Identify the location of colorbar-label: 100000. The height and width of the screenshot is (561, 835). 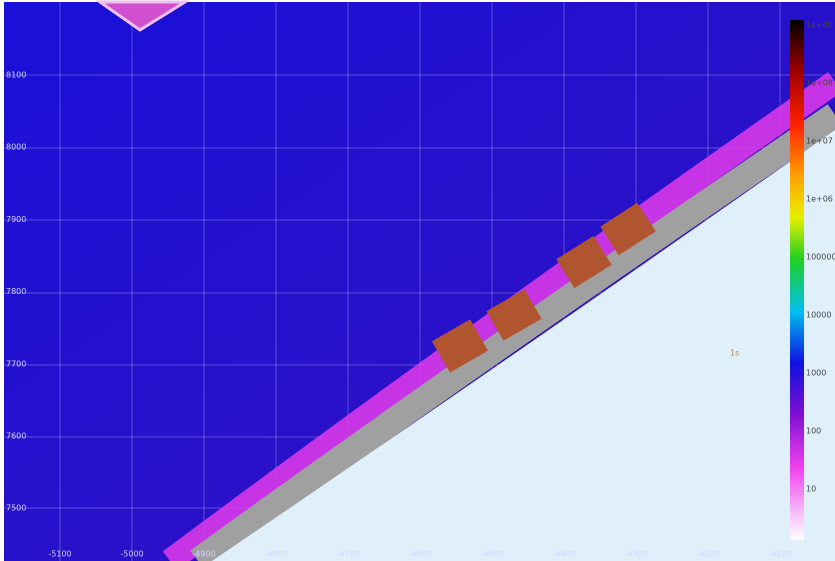
(820, 257).